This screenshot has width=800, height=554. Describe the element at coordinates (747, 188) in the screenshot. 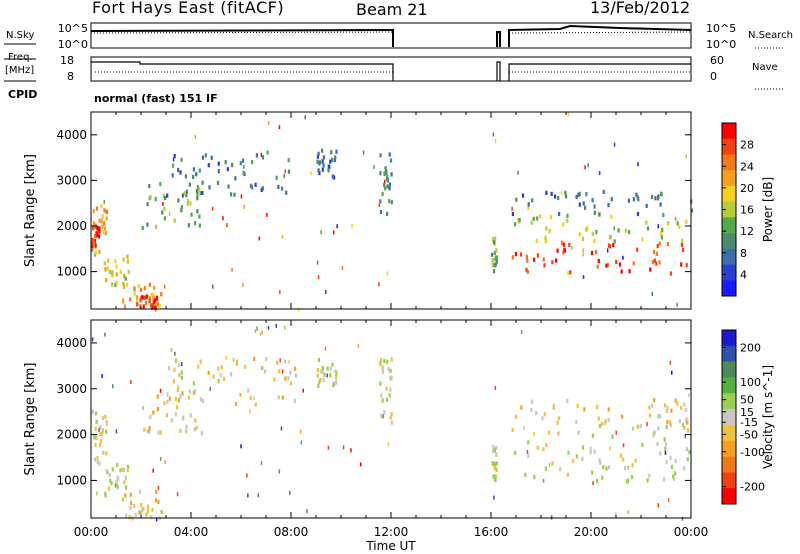

I see `power-colorbar-tick-label: 20` at that location.